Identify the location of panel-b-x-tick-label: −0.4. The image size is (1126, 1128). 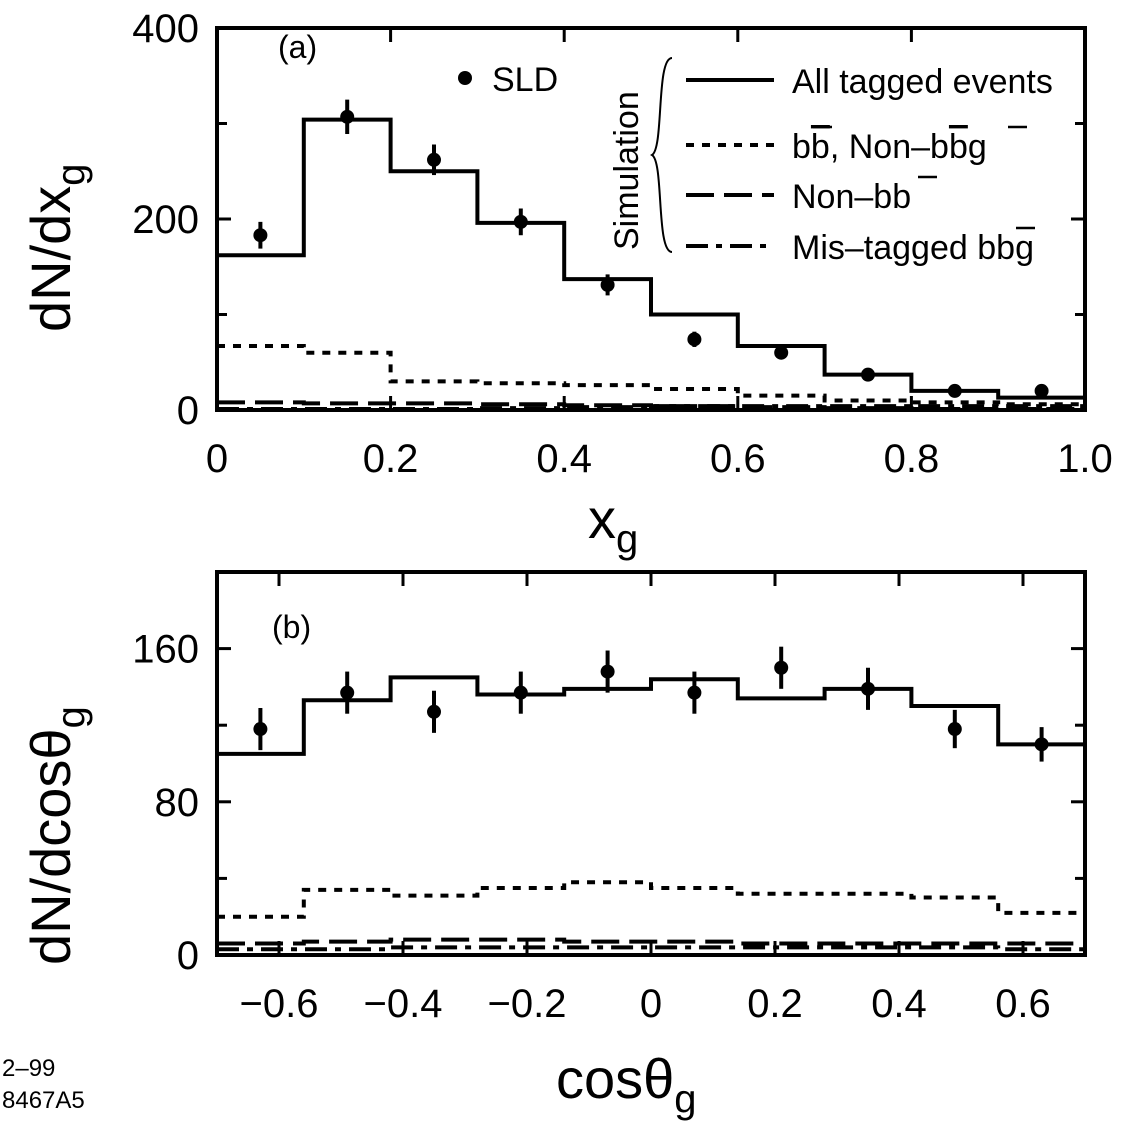
(403, 1004).